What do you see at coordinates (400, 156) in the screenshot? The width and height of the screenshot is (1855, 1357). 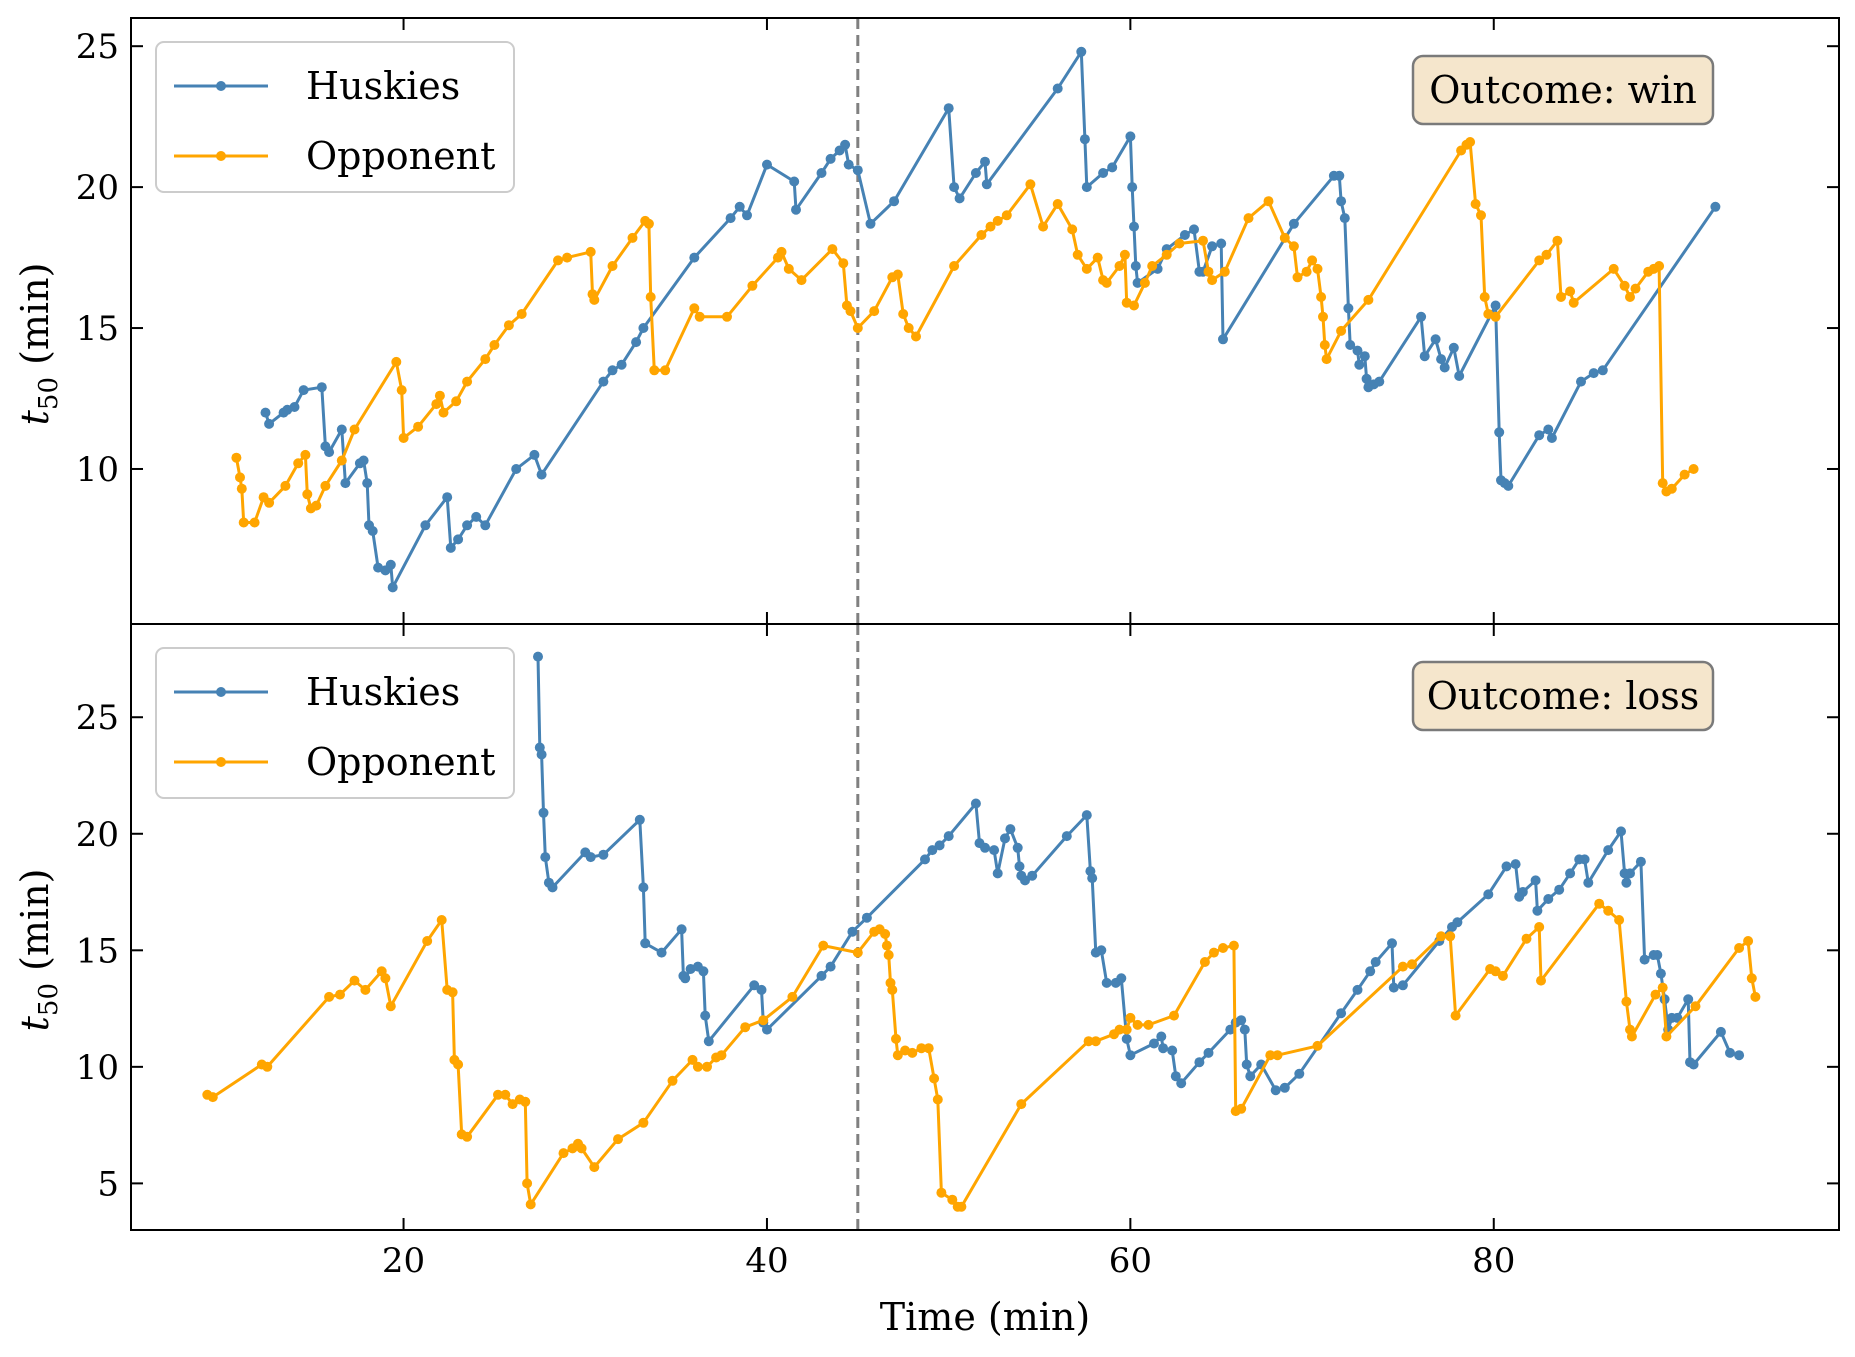 I see `legend-label: Opponent` at bounding box center [400, 156].